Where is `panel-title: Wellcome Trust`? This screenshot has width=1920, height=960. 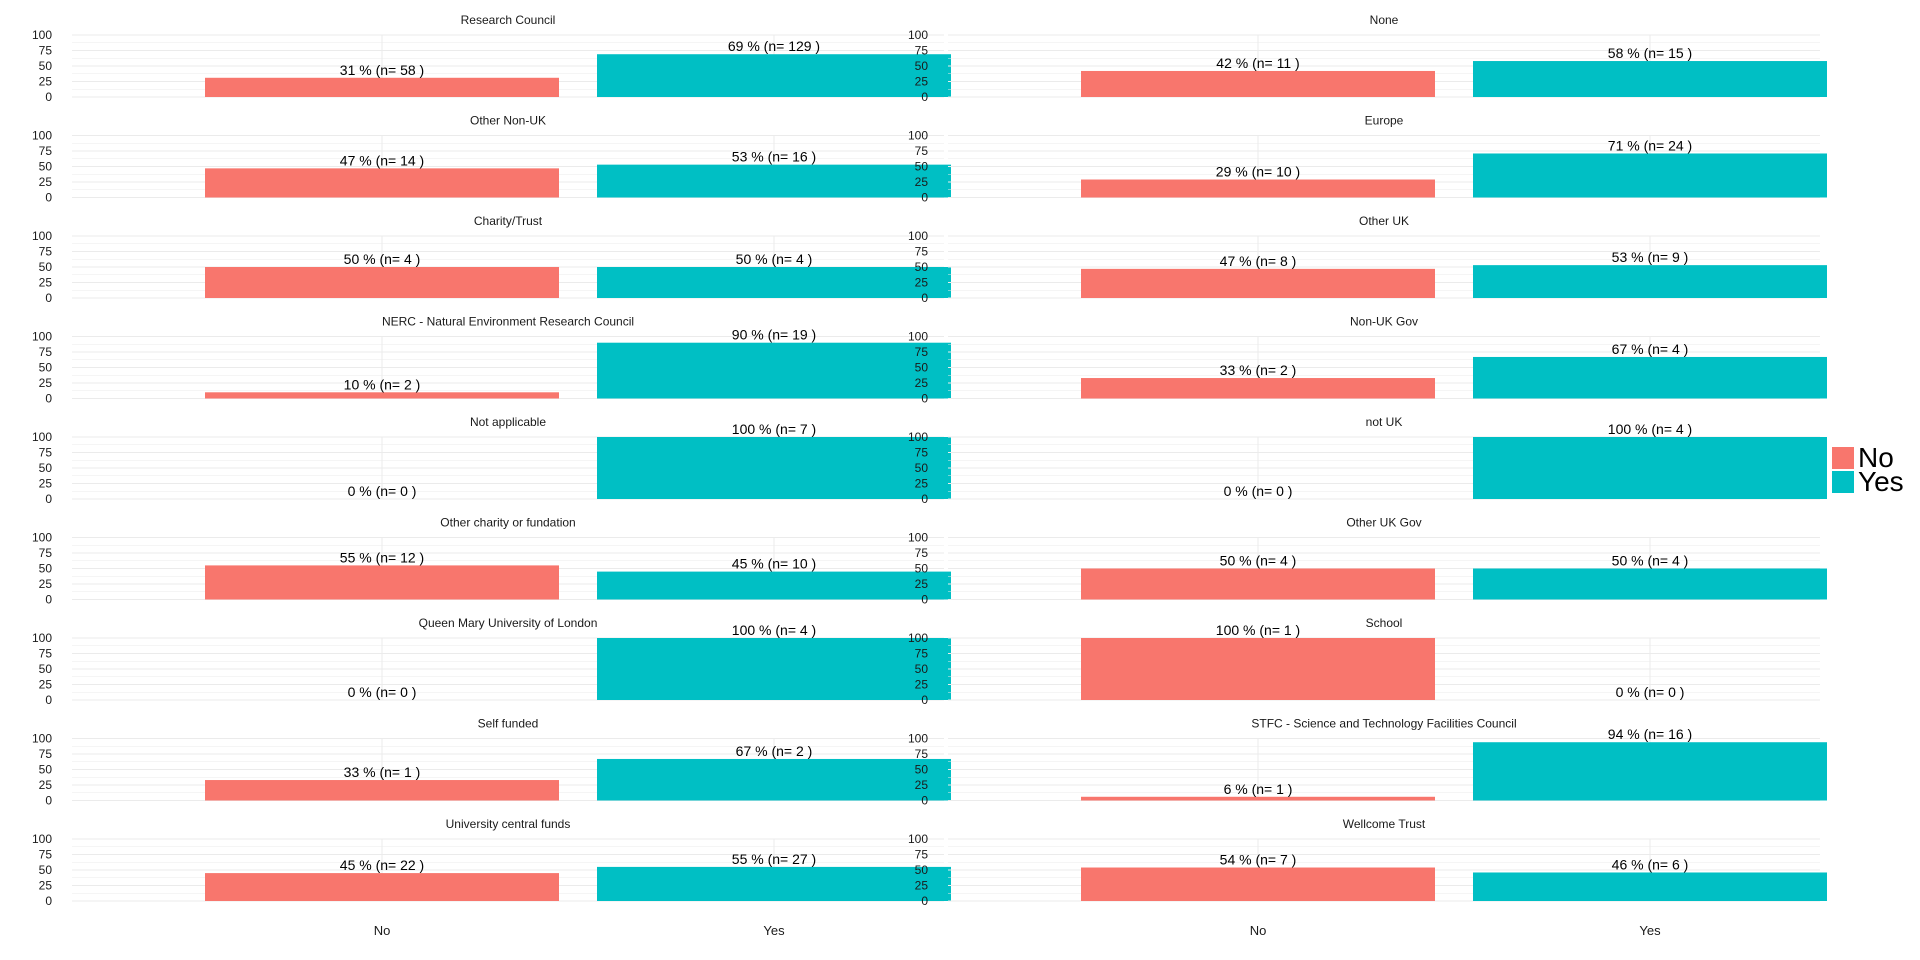
panel-title: Wellcome Trust is located at coordinates (1384, 824).